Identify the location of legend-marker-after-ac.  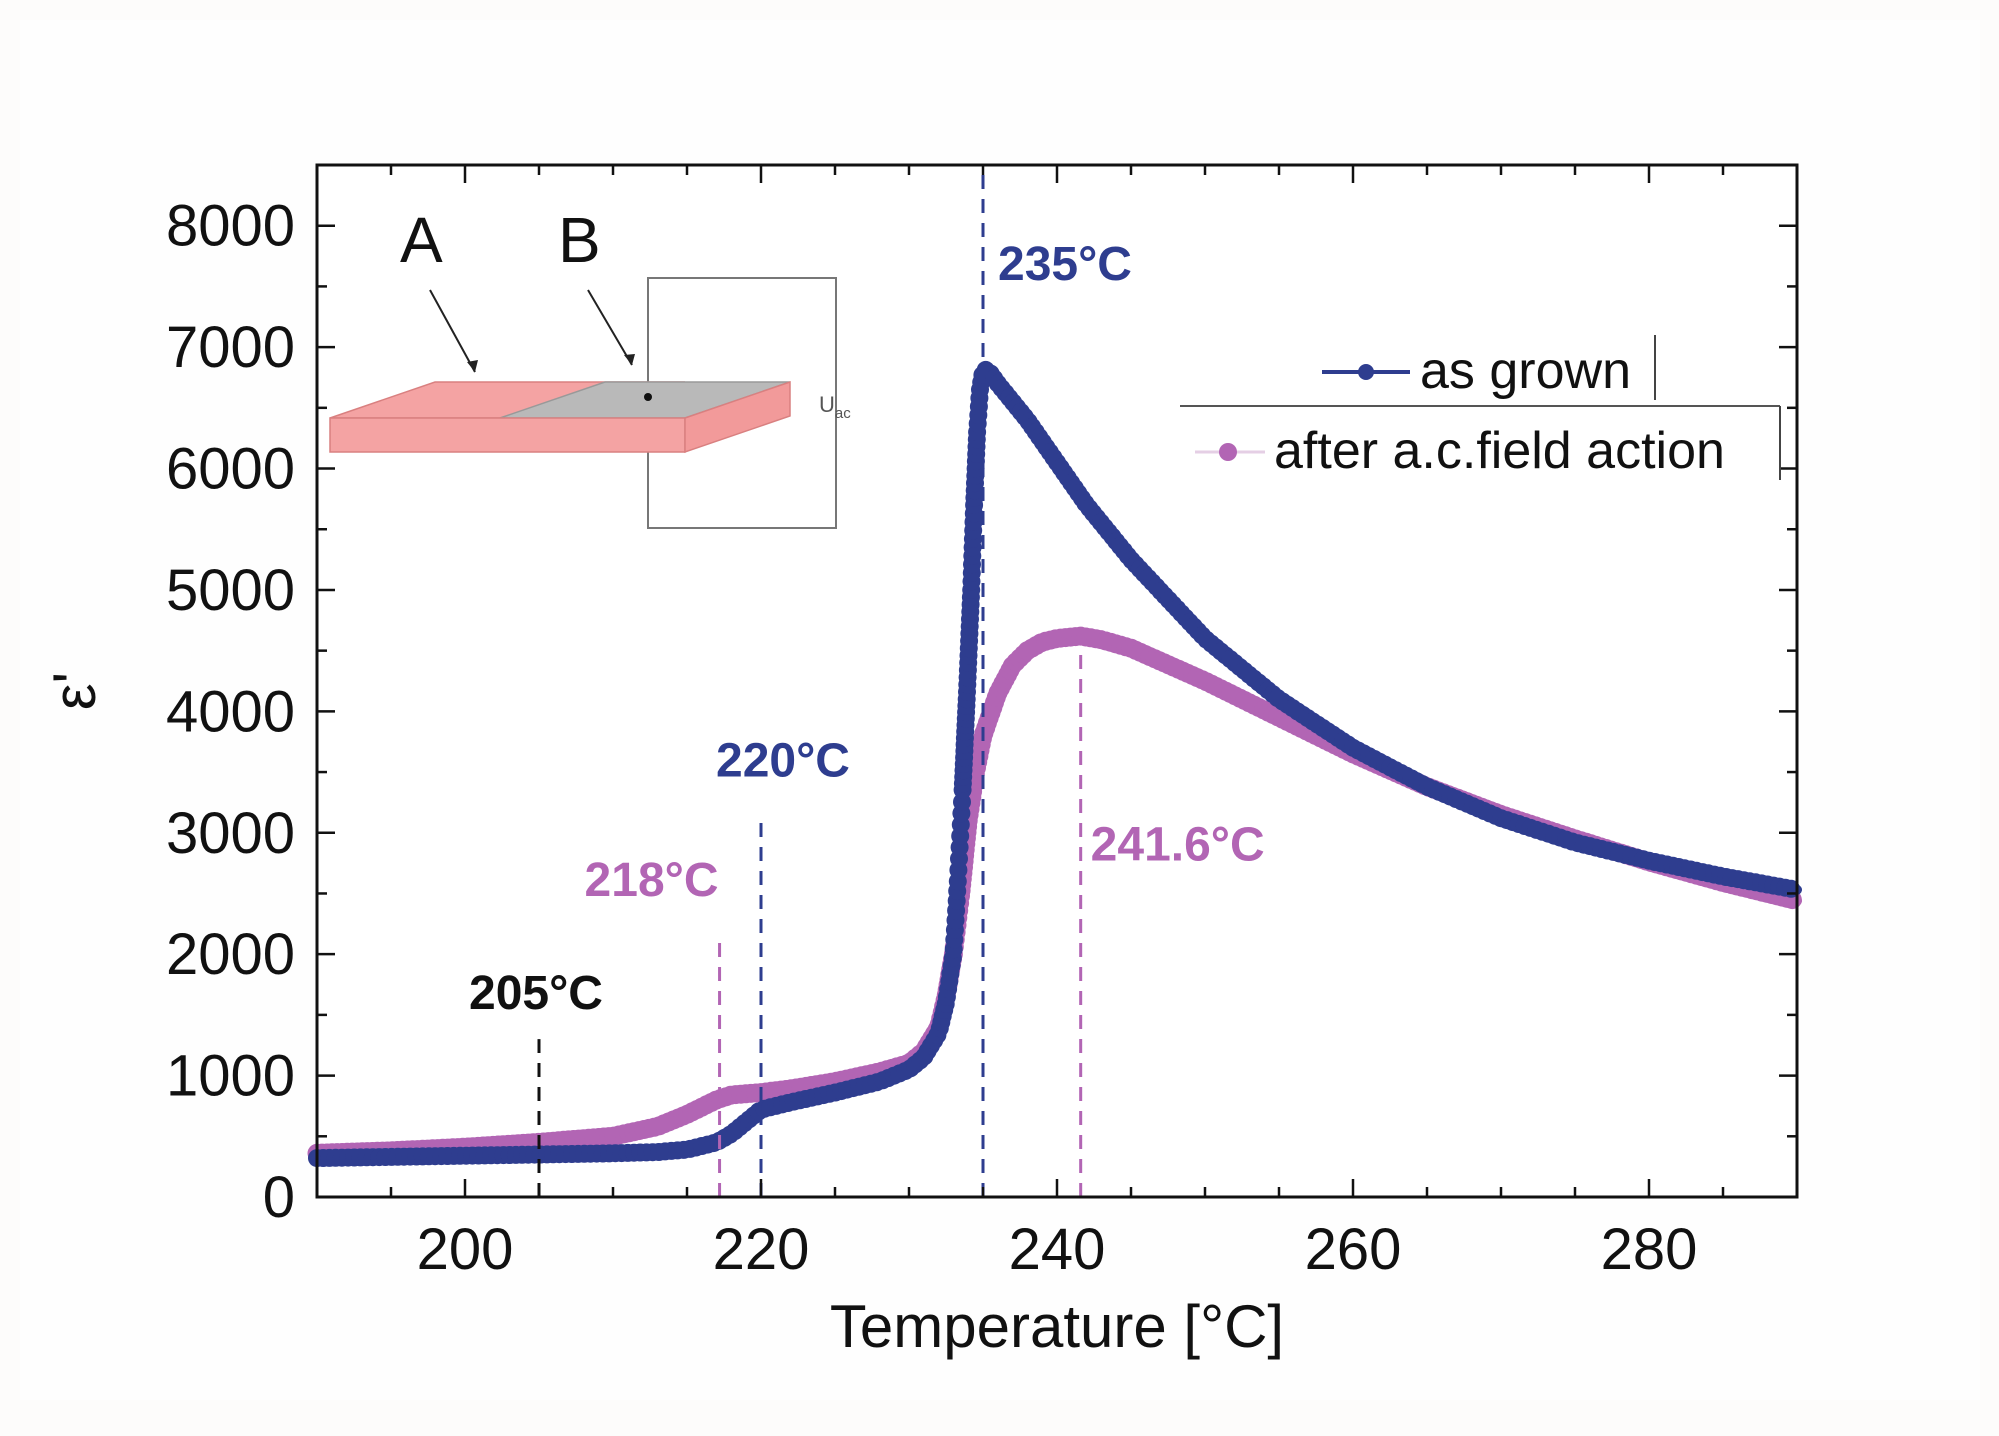
(1228, 452).